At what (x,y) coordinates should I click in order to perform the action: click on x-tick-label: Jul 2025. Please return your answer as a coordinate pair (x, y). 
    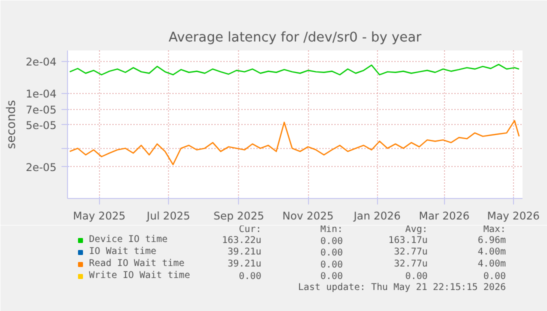
    Looking at the image, I should click on (168, 216).